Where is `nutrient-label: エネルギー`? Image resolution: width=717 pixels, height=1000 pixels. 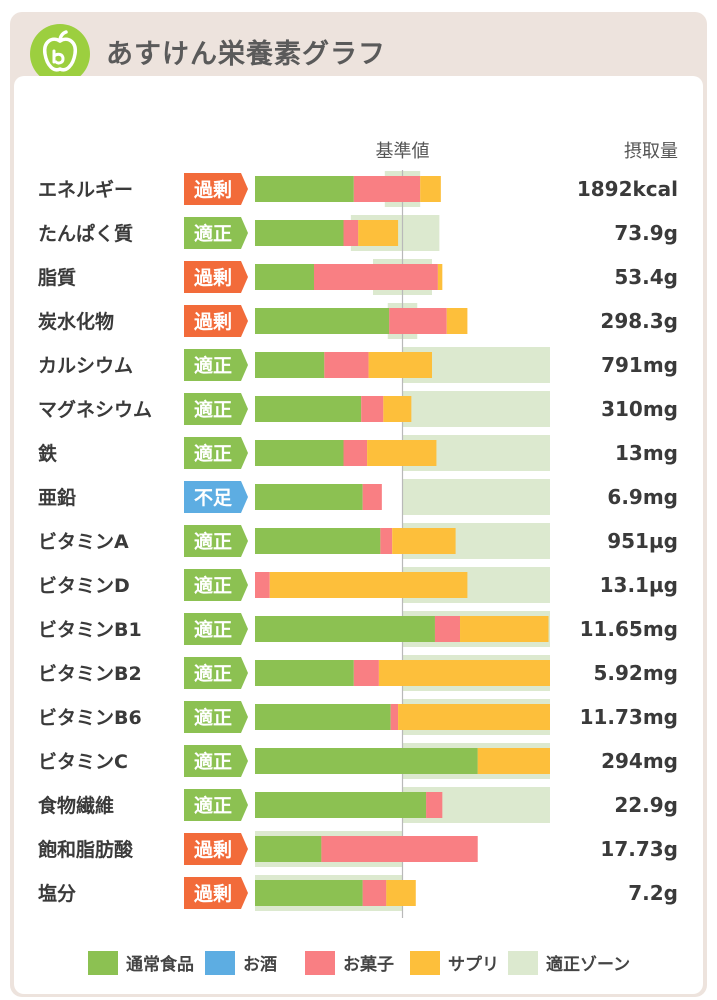
nutrient-label: エネルギー is located at coordinates (85, 190).